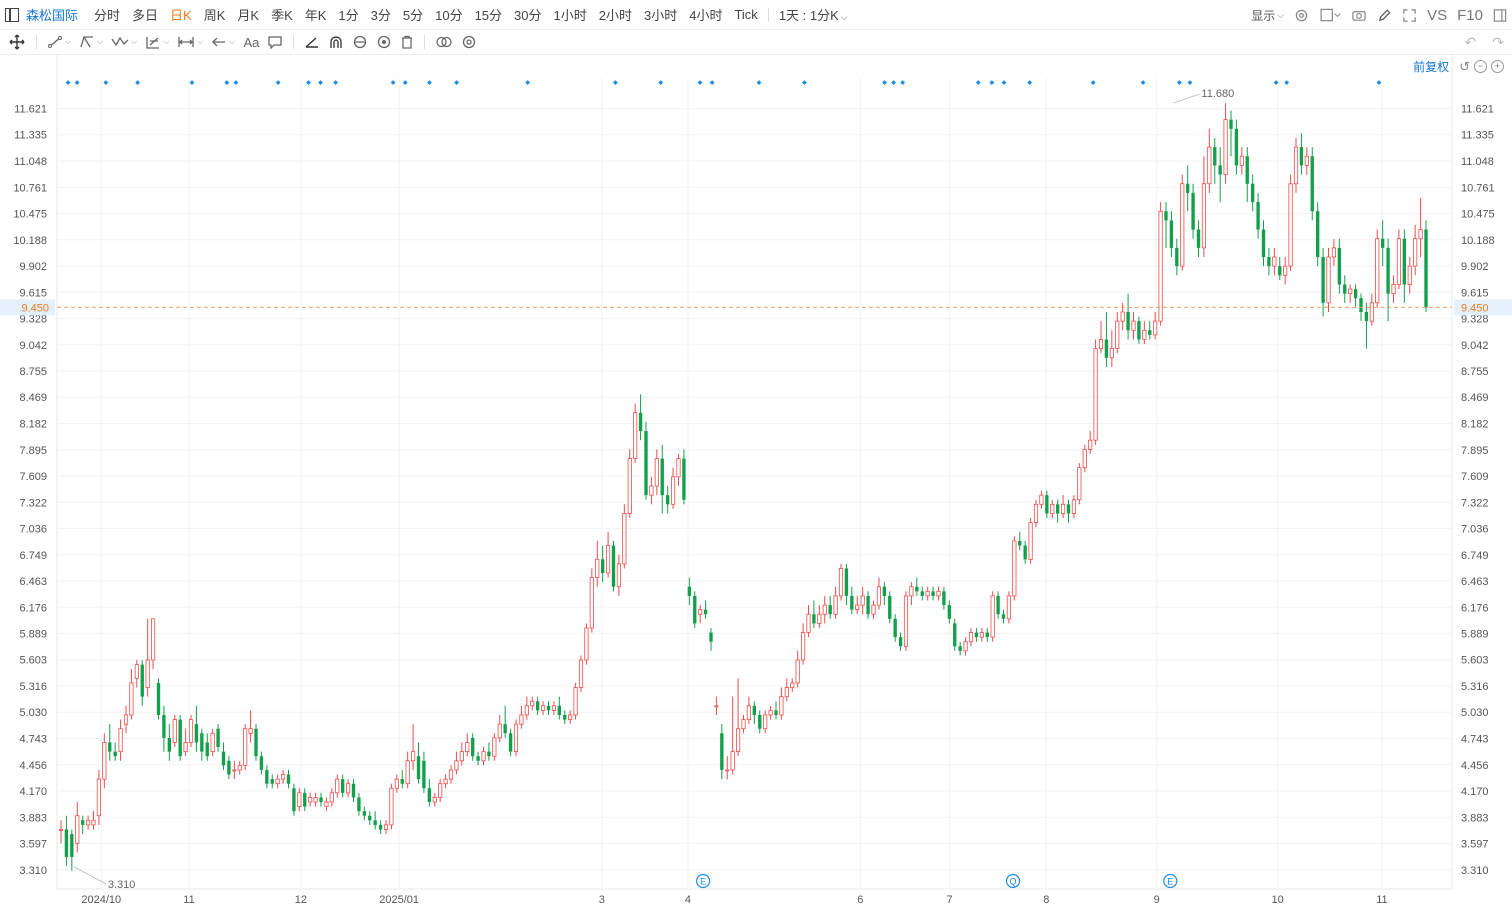 The image size is (1512, 915). Describe the element at coordinates (214, 15) in the screenshot. I see `period-tab: 周K` at that location.